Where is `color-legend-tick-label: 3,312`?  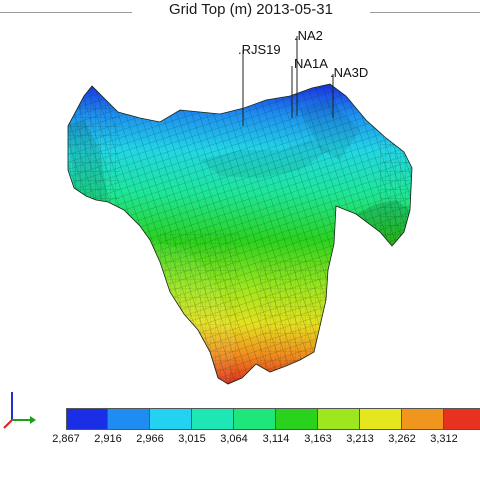 color-legend-tick-label: 3,312 is located at coordinates (444, 439).